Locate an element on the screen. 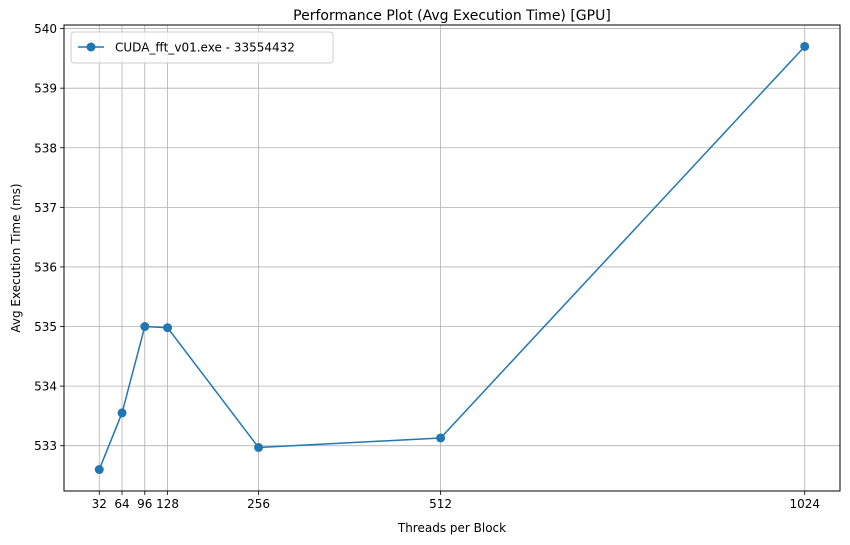  x-axis-label: Threads per Block is located at coordinates (451, 528).